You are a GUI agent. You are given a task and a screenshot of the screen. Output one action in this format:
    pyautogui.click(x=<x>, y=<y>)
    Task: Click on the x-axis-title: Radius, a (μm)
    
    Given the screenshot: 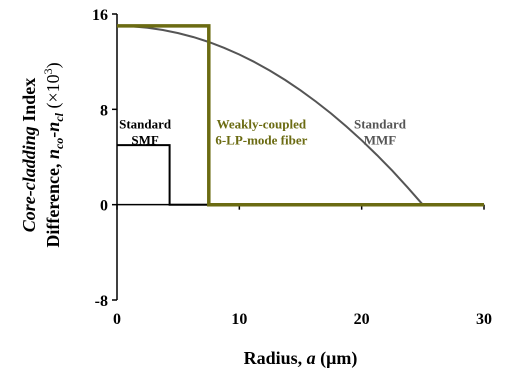 What is the action you would take?
    pyautogui.click(x=301, y=358)
    